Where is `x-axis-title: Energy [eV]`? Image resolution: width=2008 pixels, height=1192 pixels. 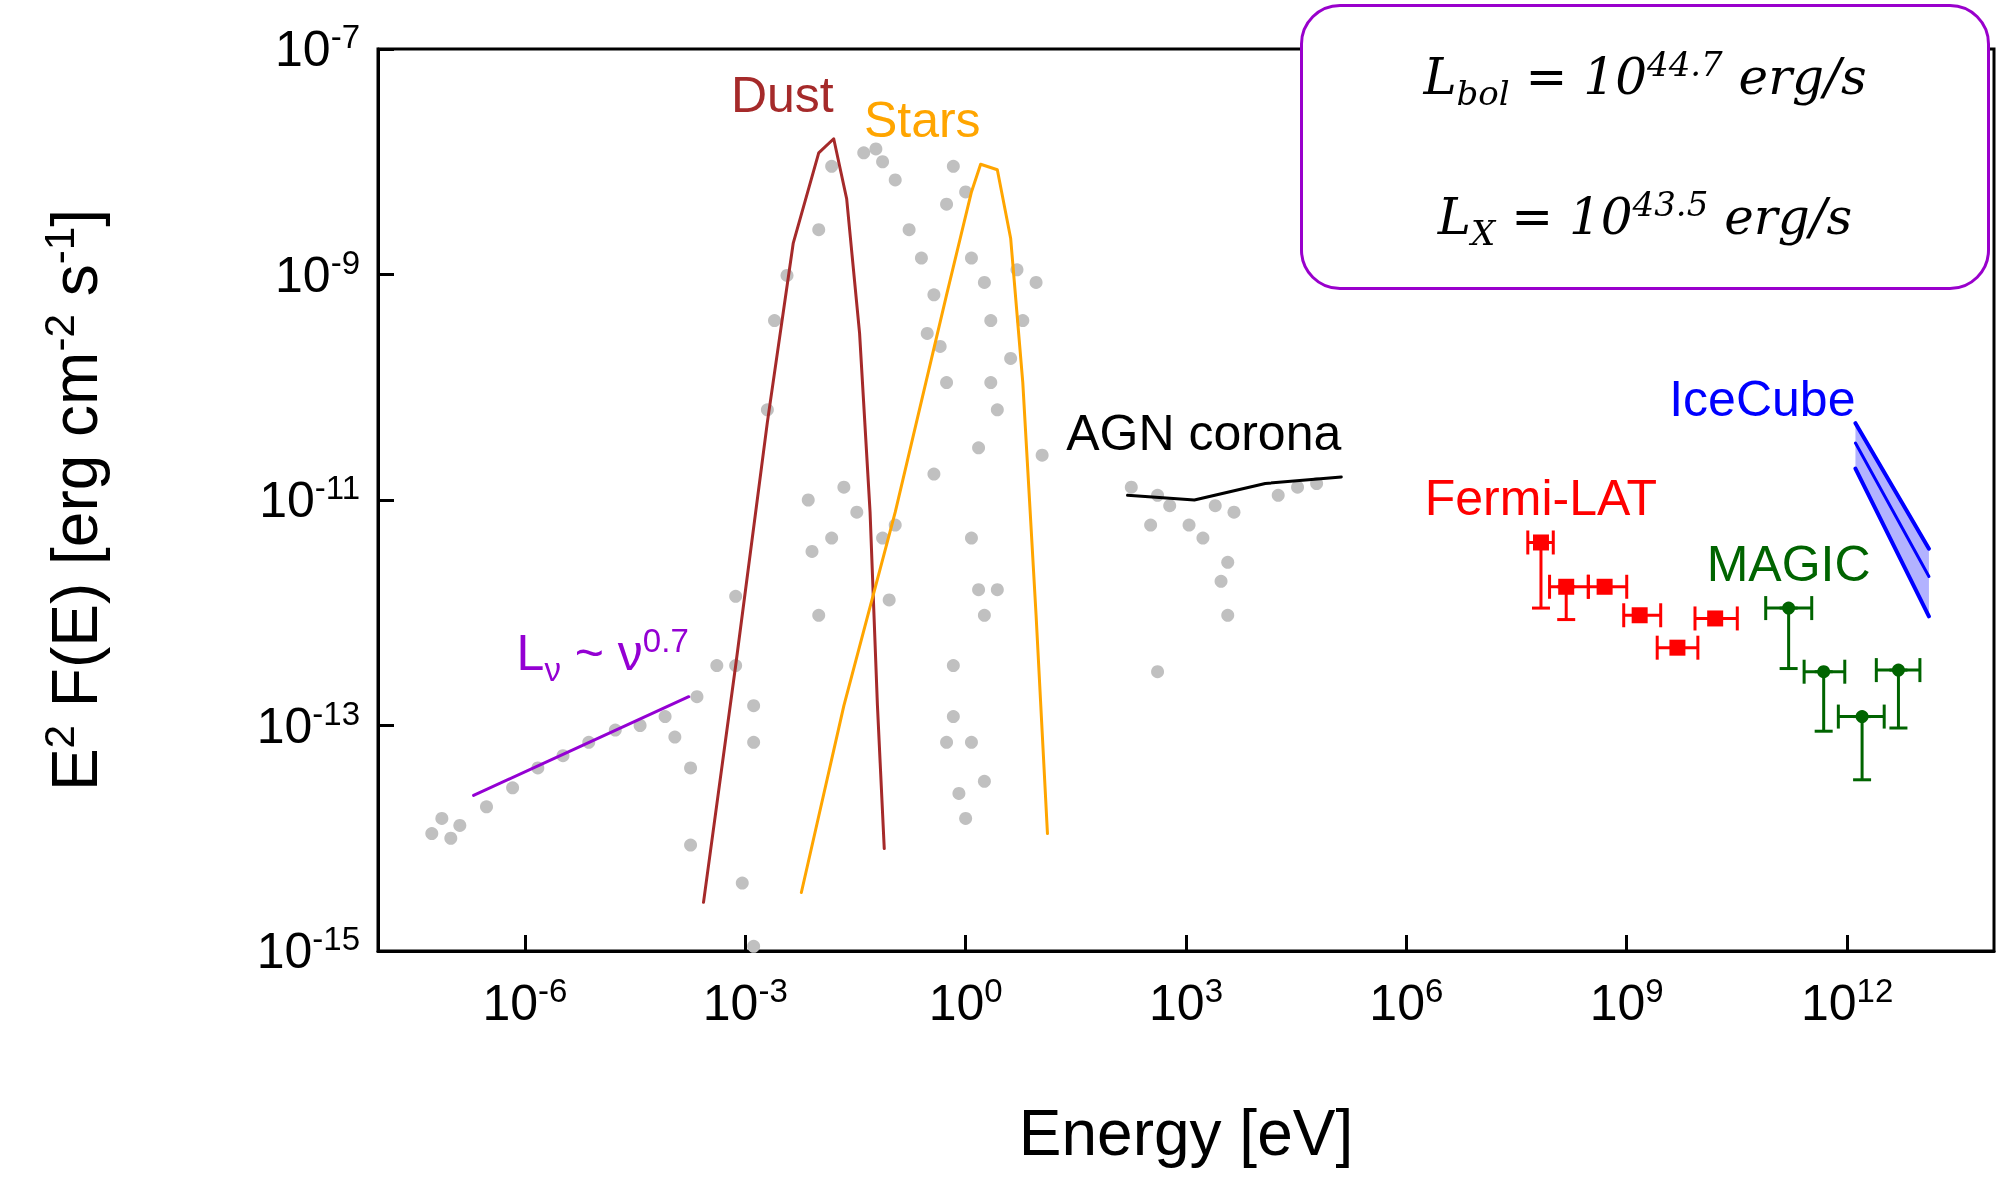 x-axis-title: Energy [eV] is located at coordinates (1186, 1134).